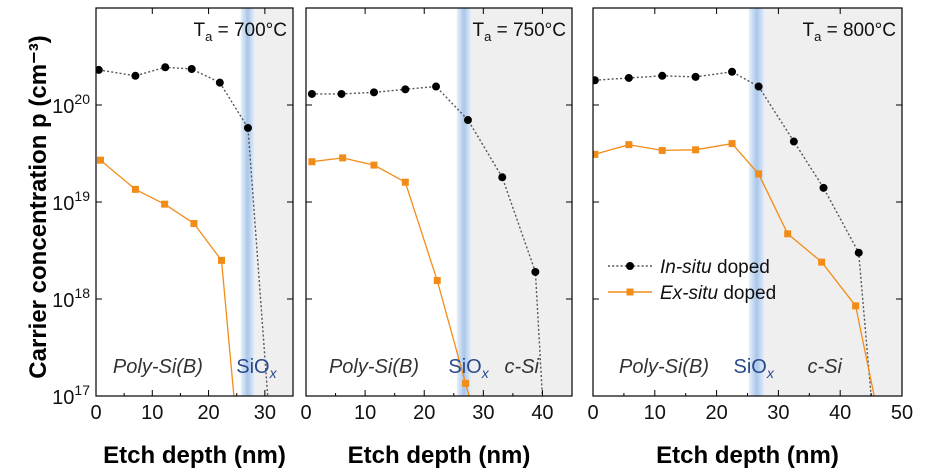  What do you see at coordinates (718, 293) in the screenshot?
I see `legend-label: Ex-situ doped` at bounding box center [718, 293].